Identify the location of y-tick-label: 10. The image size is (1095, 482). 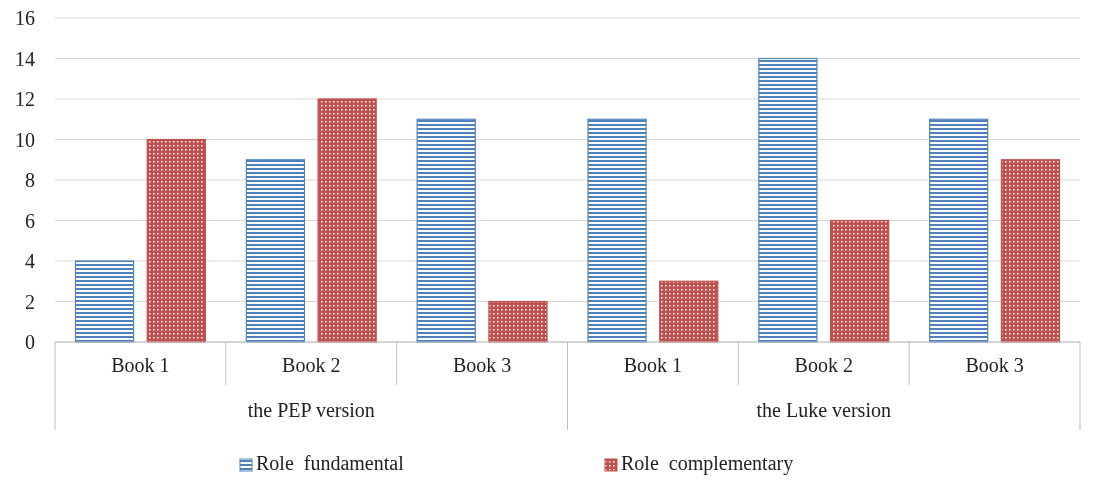
(25, 139).